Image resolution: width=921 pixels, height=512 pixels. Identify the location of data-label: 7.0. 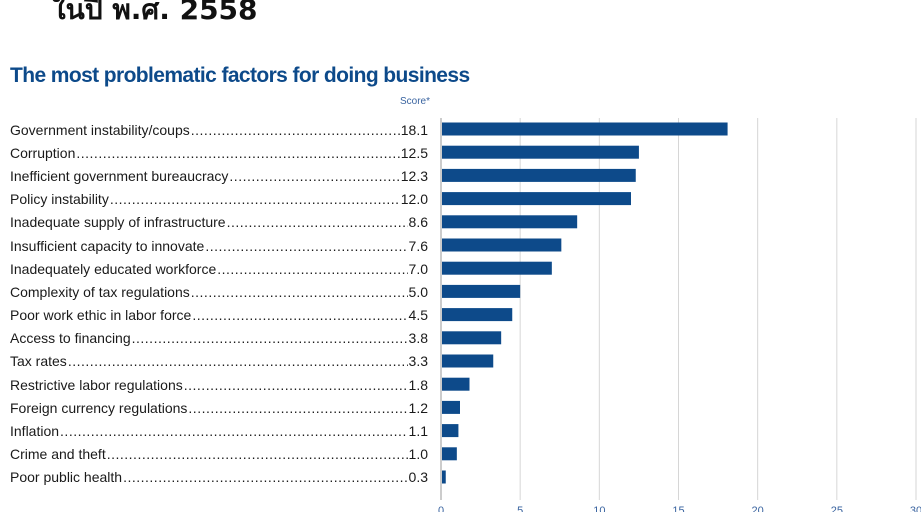
(418, 268).